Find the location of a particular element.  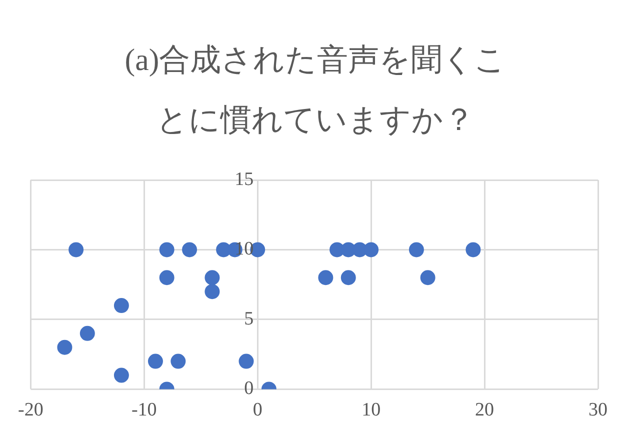

x-tick-label: -20 is located at coordinates (31, 410).